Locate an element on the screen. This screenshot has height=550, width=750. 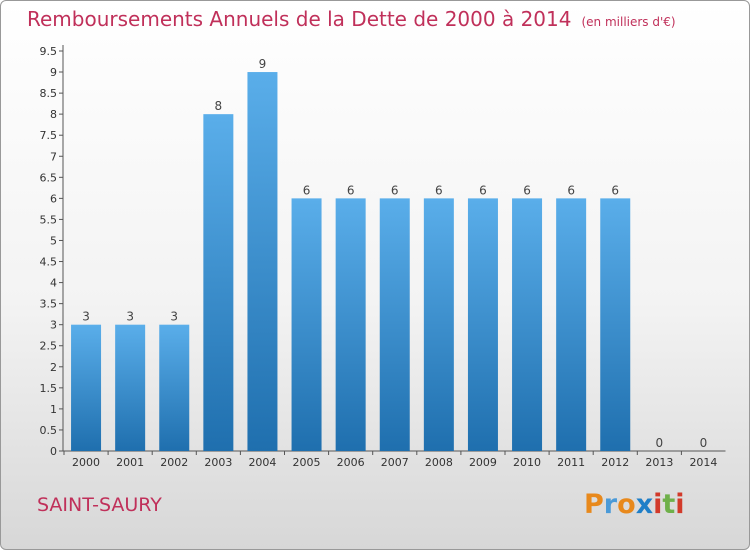
title-unit: (en milliers d'€) is located at coordinates (628, 22).